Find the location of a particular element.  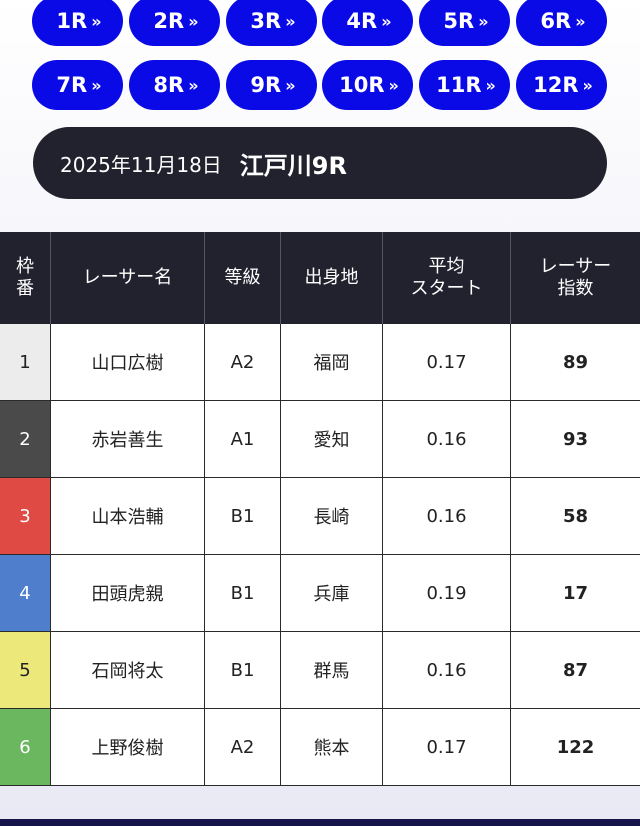

table-row: 6 上野俊樹 A2 熊本 0.17 122 is located at coordinates (320, 747).